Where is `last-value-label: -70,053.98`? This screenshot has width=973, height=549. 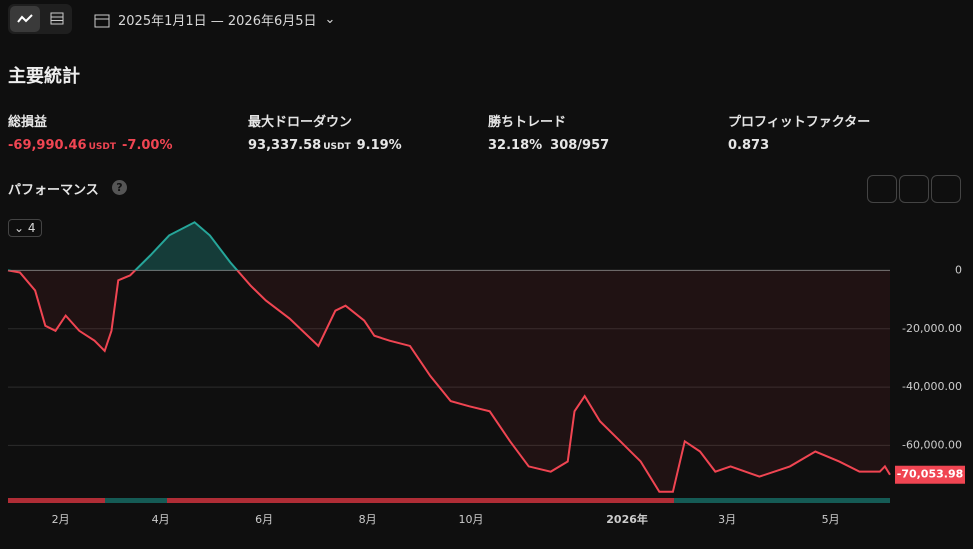
last-value-label: -70,053.98 is located at coordinates (930, 474).